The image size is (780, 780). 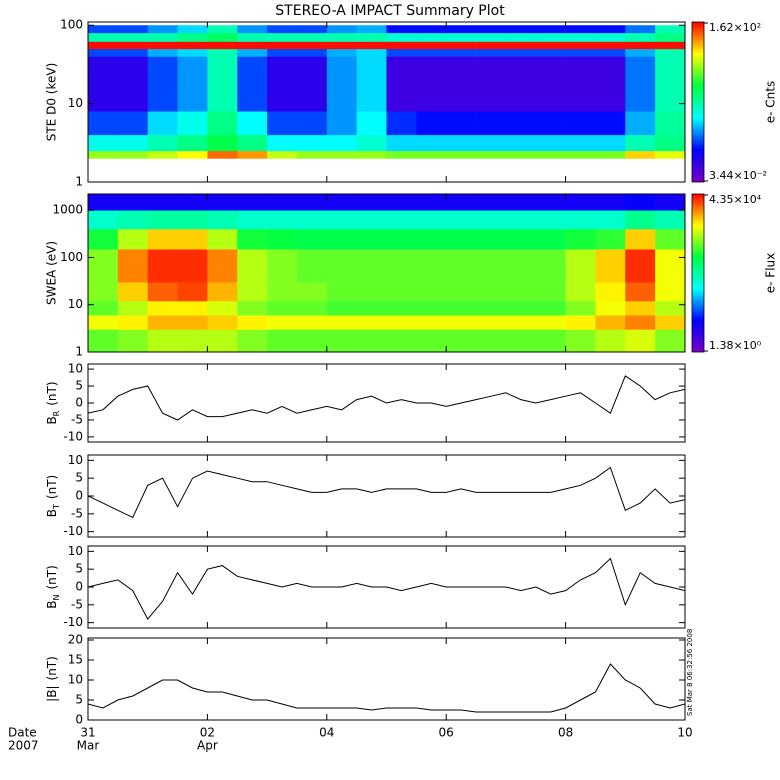 I want to click on y-label-sub: R, so click(x=56, y=413).